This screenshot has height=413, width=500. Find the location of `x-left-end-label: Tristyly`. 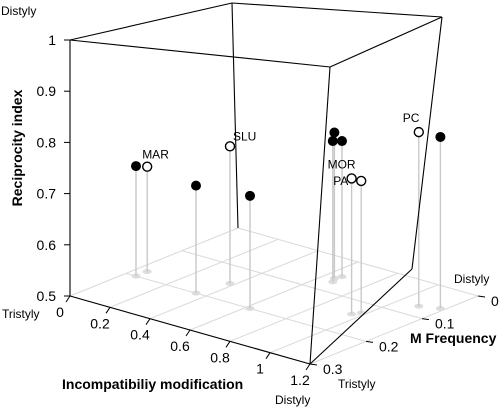

x-left-end-label: Tristyly is located at coordinates (21, 314).